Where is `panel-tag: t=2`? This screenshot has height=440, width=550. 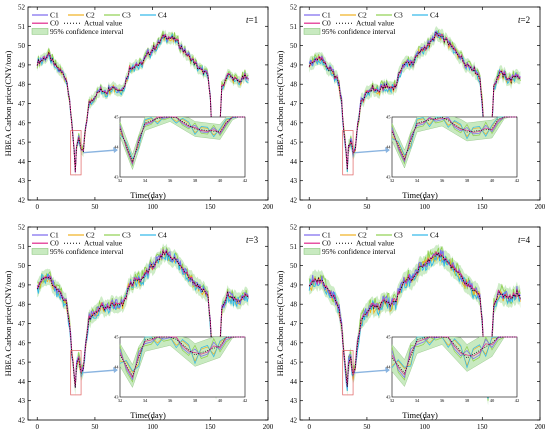 panel-tag: t=2 is located at coordinates (524, 20).